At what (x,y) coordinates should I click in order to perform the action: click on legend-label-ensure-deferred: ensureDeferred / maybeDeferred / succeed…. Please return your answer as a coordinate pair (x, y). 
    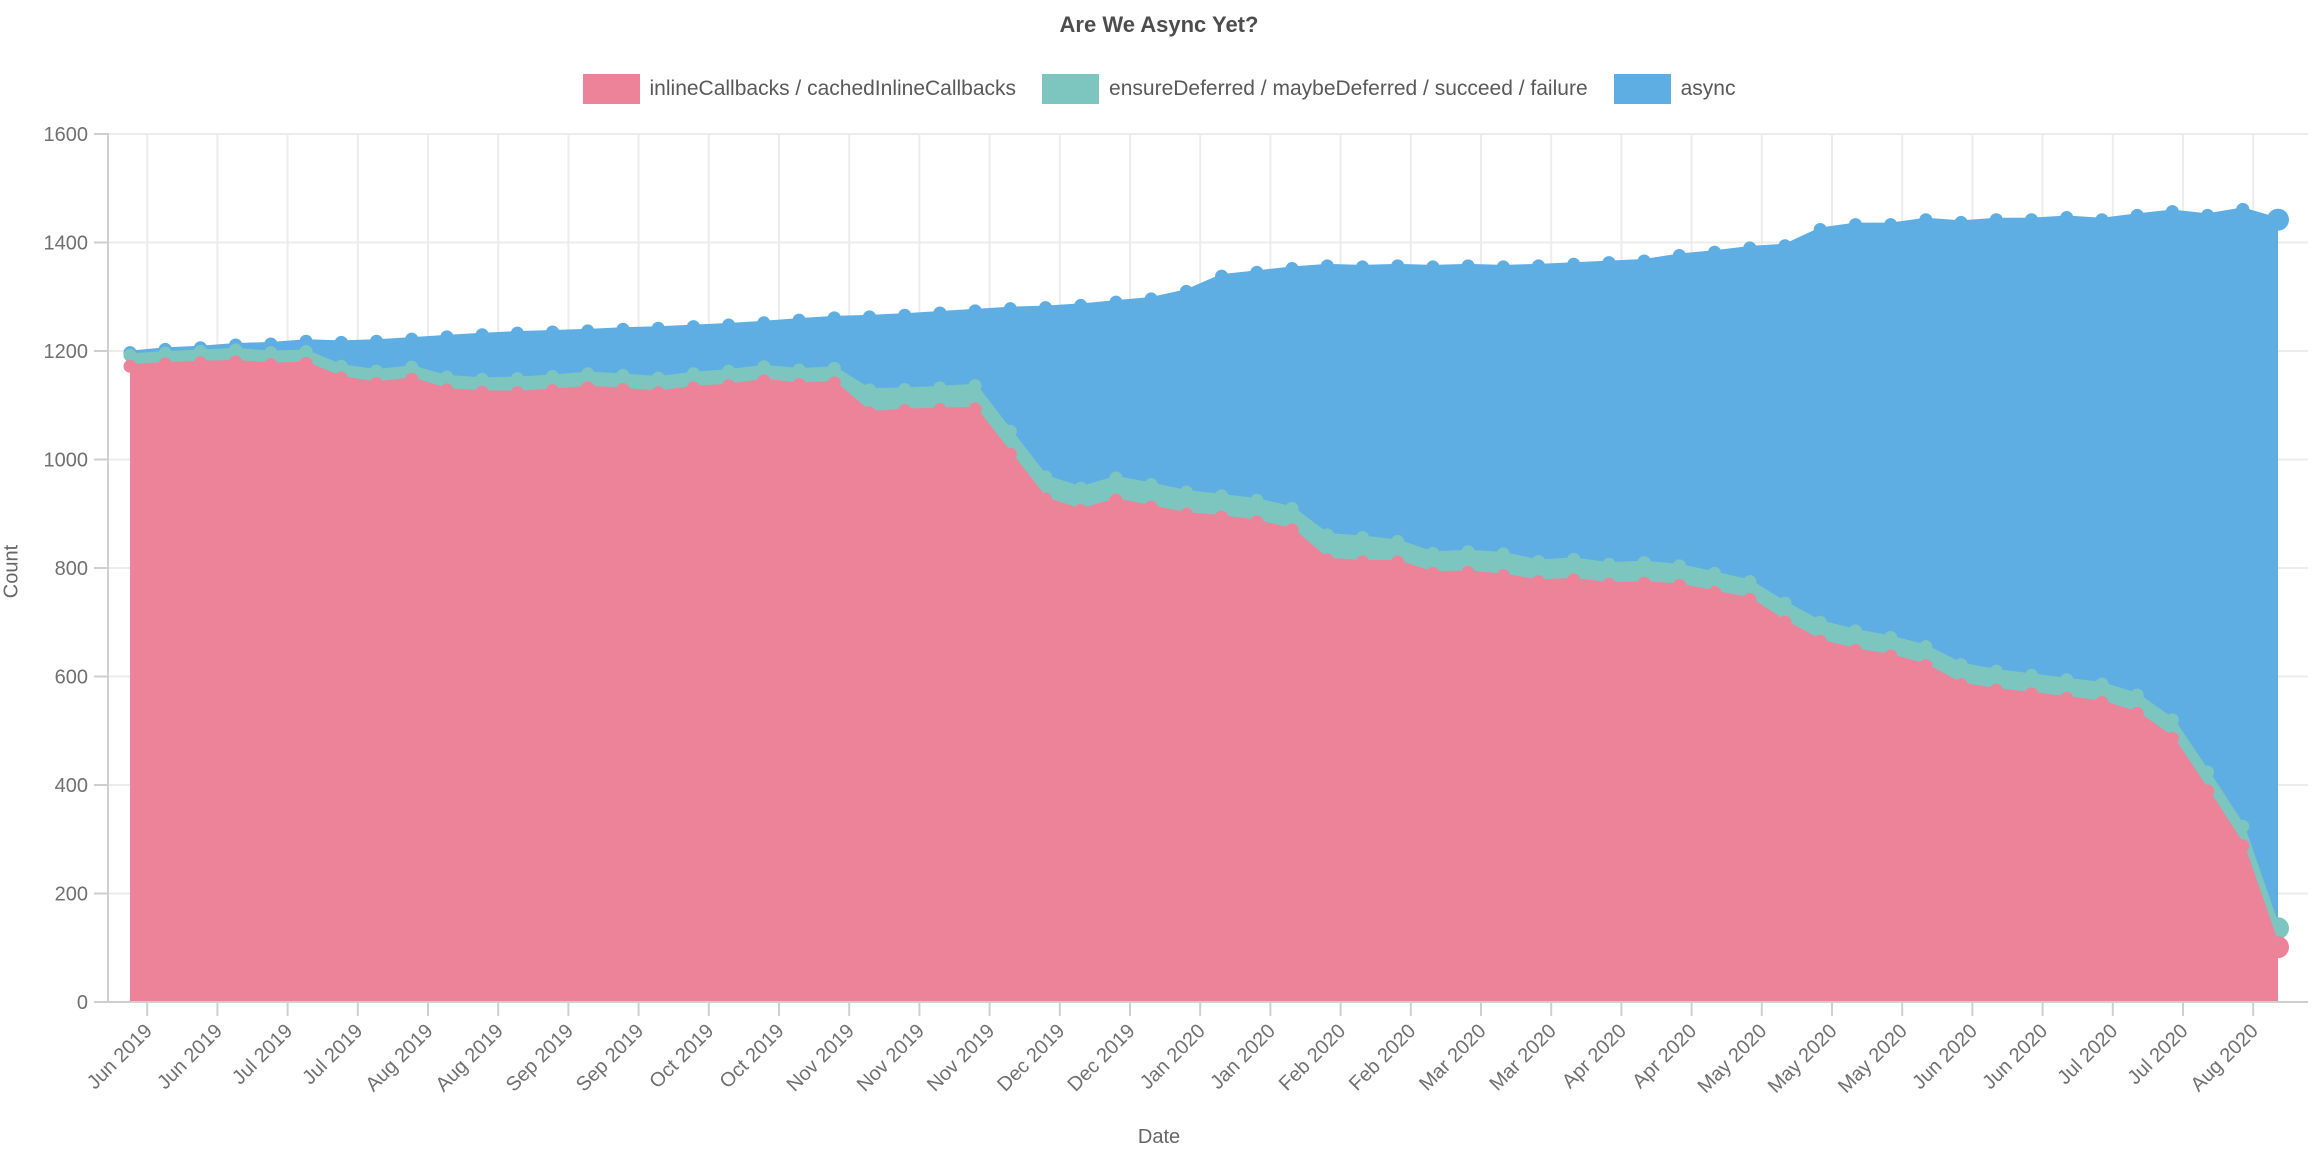
    Looking at the image, I should click on (1348, 88).